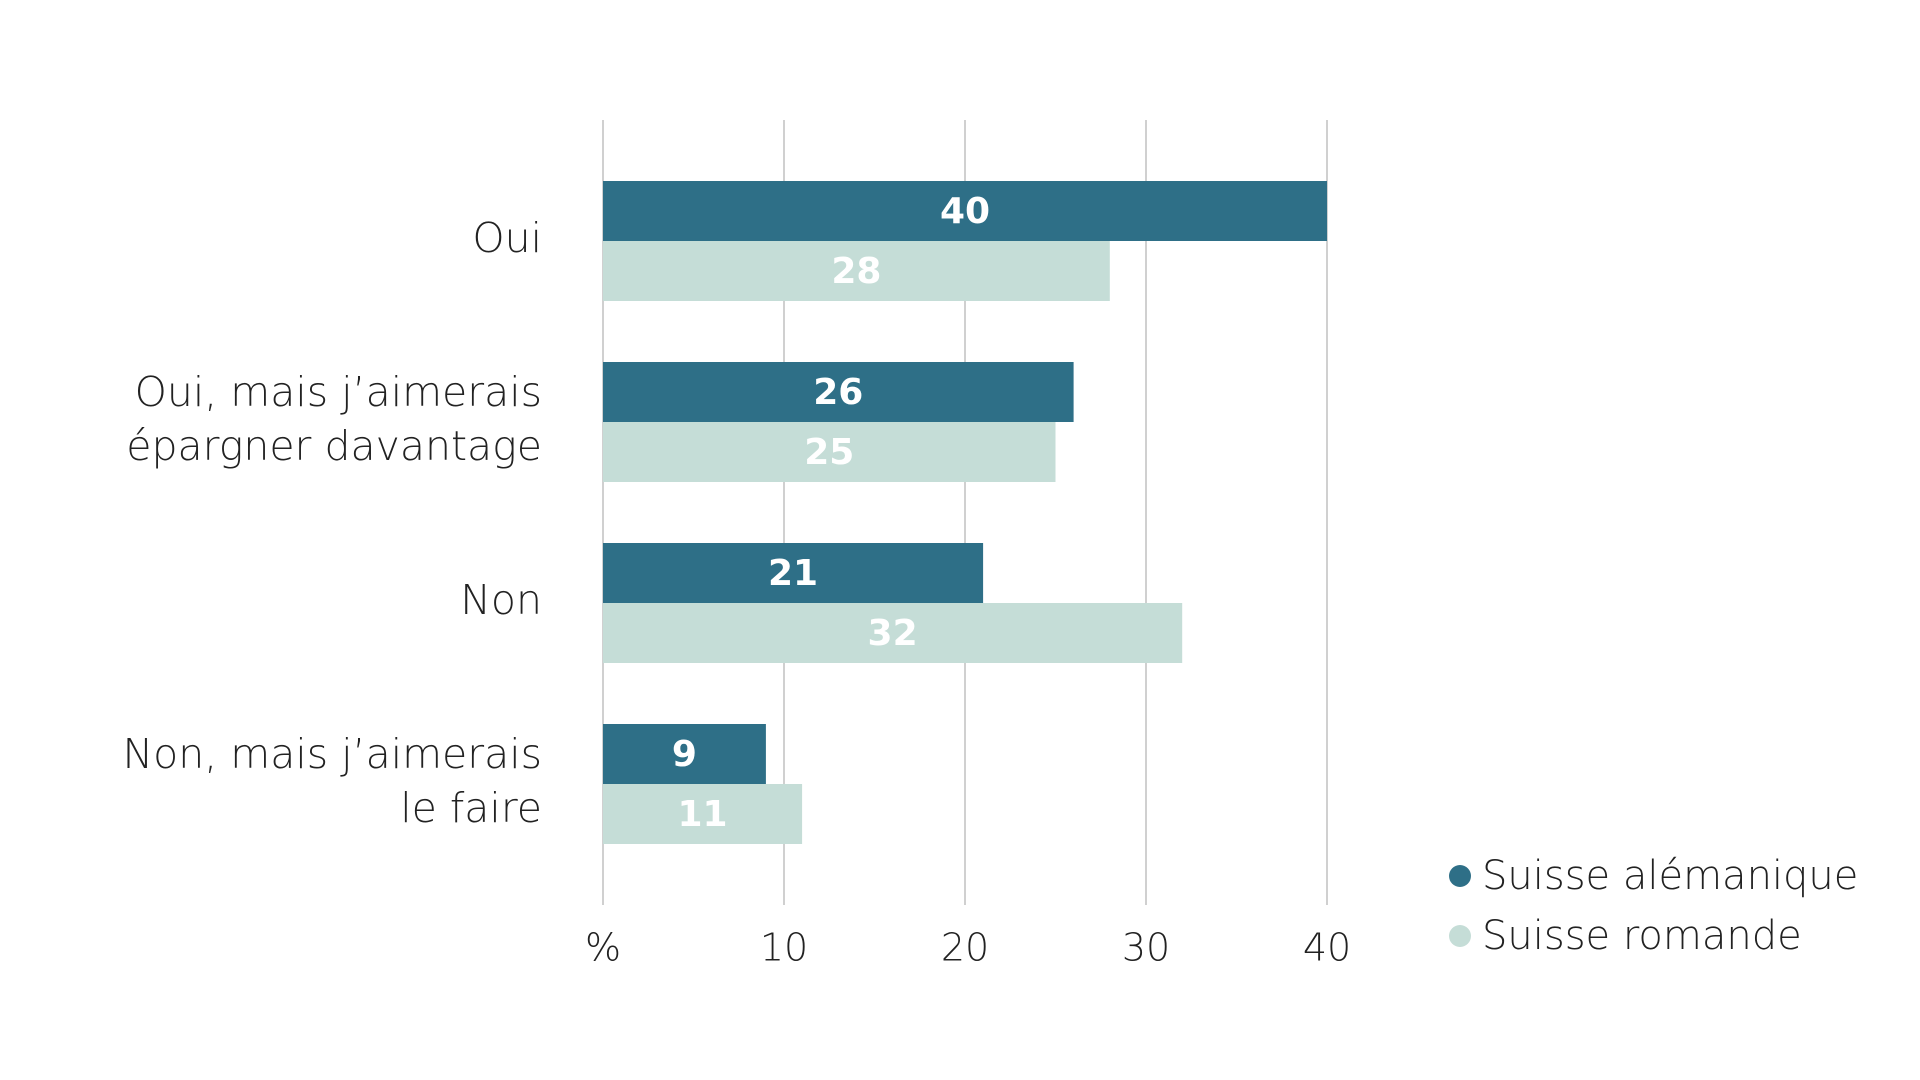 This screenshot has width=1920, height=1080. I want to click on category-label: Non, mais j’aimerais, so click(333, 754).